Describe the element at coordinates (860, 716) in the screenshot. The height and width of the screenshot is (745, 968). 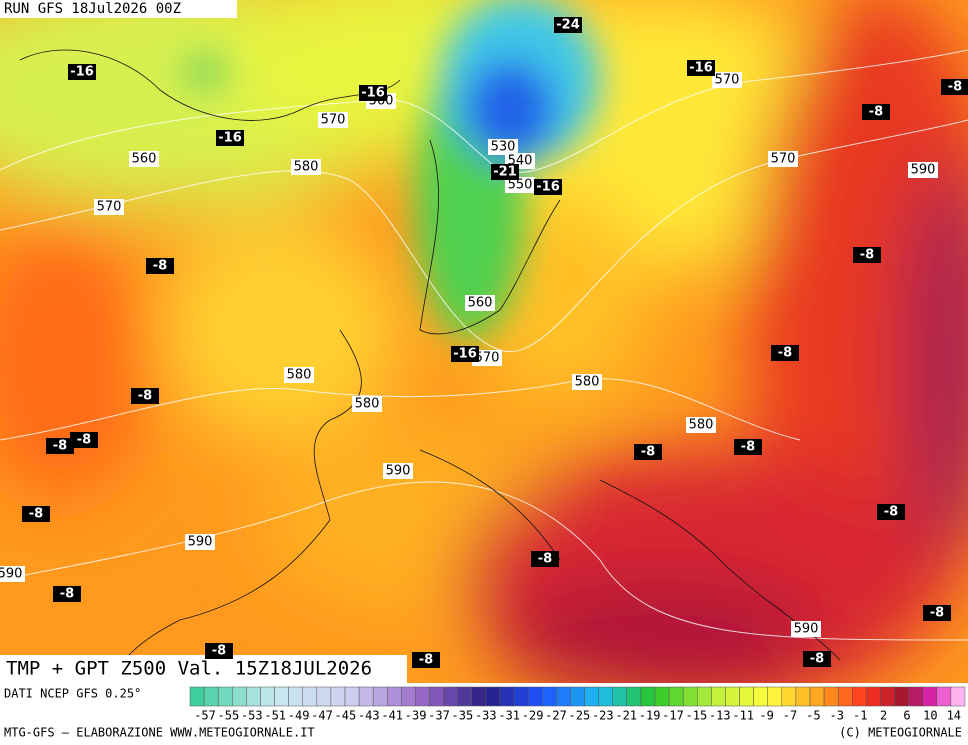
I see `colorbar-tick: -1` at that location.